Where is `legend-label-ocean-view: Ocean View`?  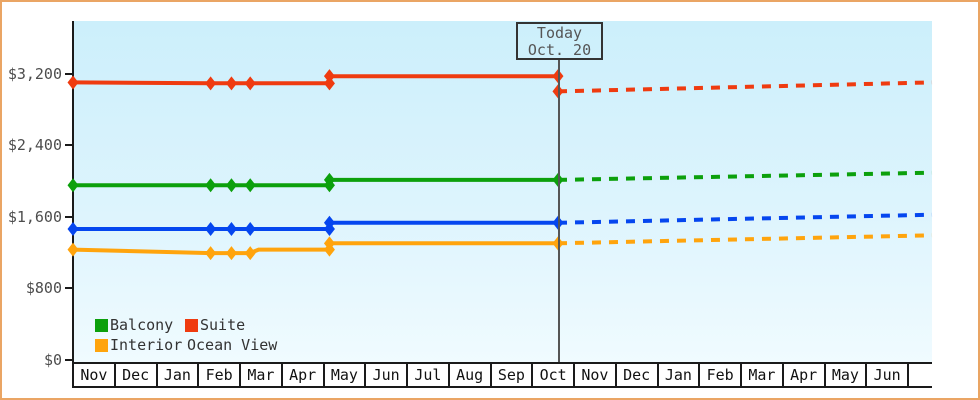 legend-label-ocean-view: Ocean View is located at coordinates (232, 345).